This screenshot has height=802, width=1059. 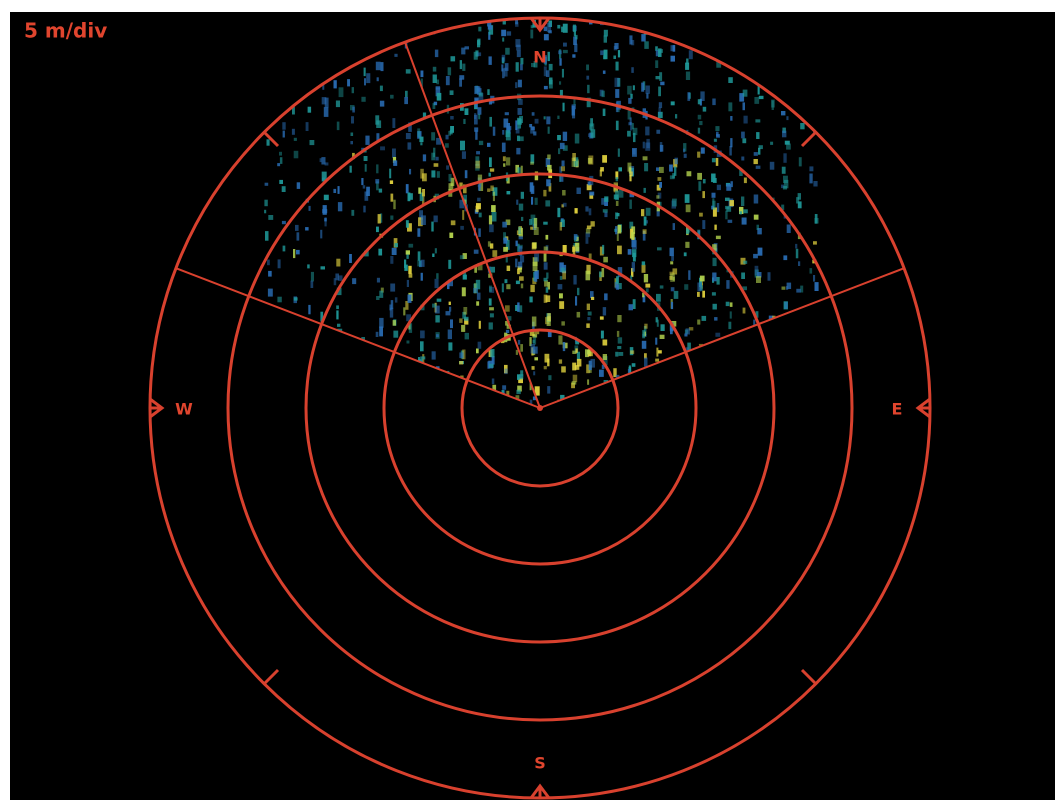 I want to click on range-ring, so click(x=540, y=408).